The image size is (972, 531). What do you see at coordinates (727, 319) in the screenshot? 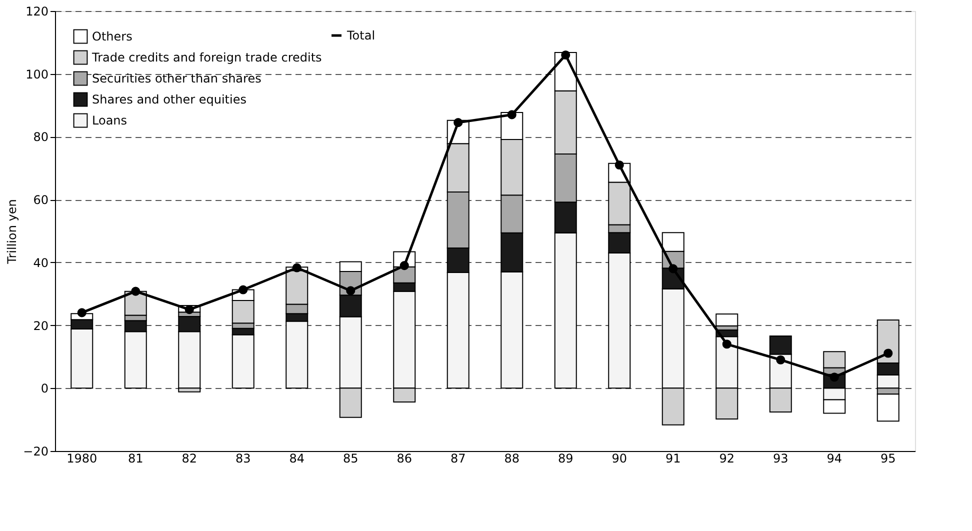
I see `bar` at bounding box center [727, 319].